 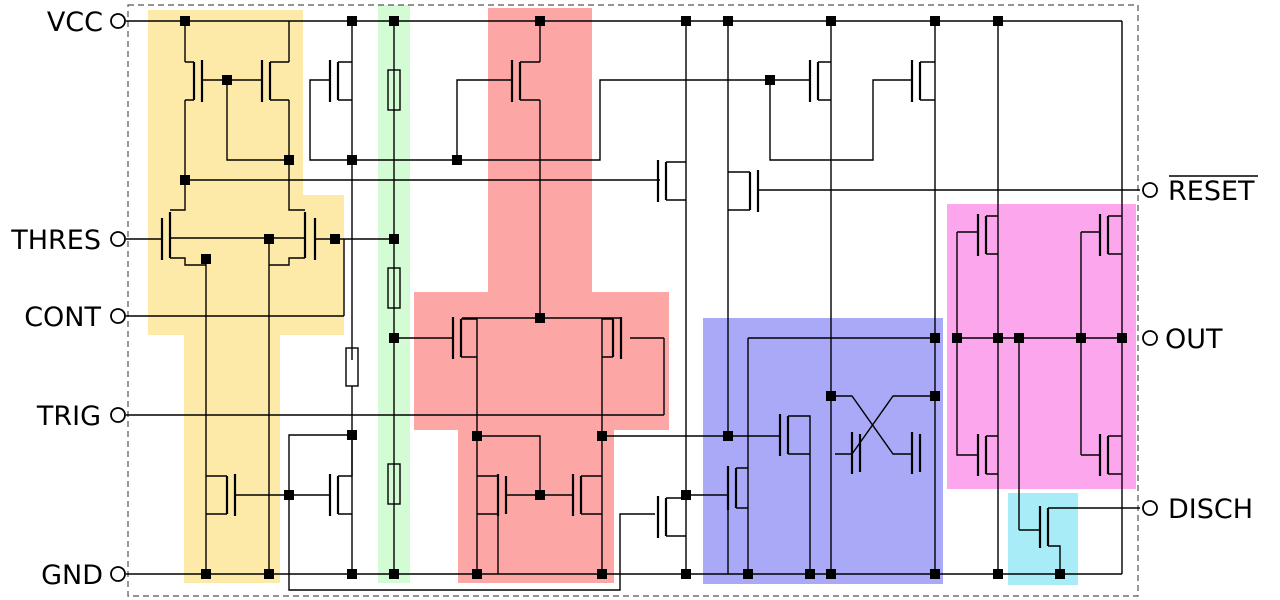 What do you see at coordinates (118, 239) in the screenshot?
I see `thres-terminal` at bounding box center [118, 239].